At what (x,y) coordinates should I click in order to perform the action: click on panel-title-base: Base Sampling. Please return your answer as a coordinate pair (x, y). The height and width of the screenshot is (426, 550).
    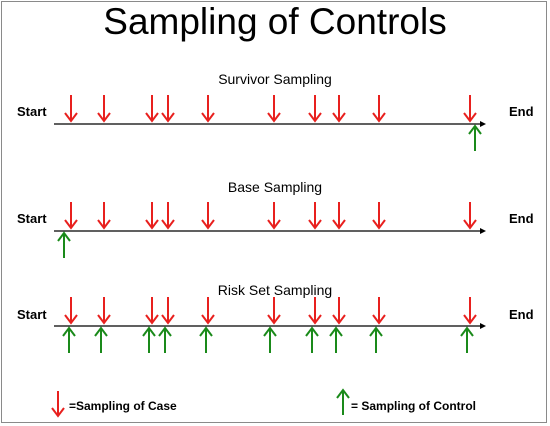
    Looking at the image, I should click on (275, 187).